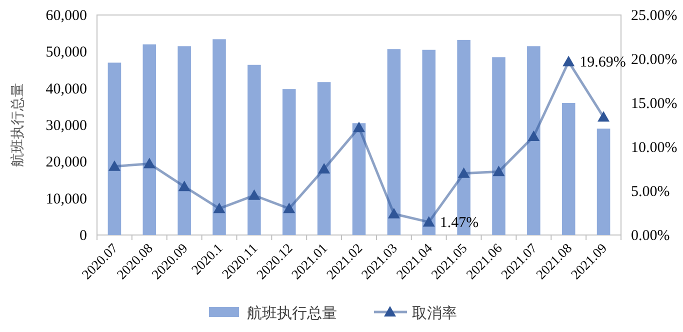  What do you see at coordinates (654, 60) in the screenshot?
I see `y2-tick-label: 20.00%` at bounding box center [654, 60].